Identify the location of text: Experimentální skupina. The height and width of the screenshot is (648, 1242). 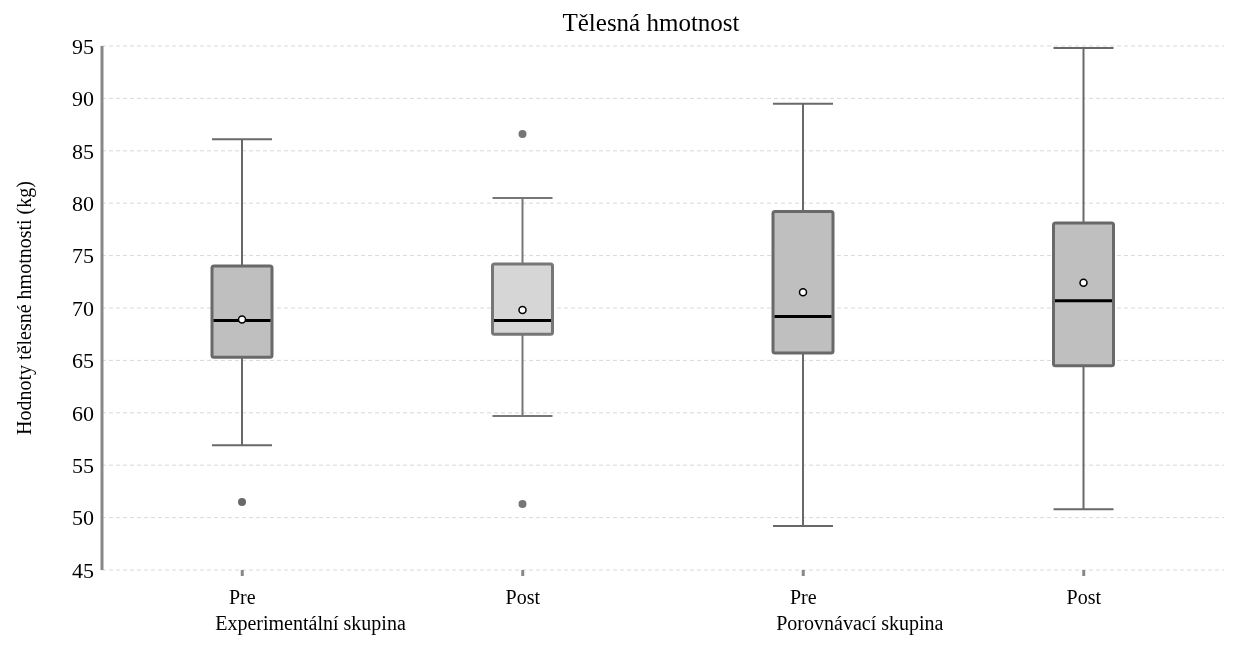
(310, 623).